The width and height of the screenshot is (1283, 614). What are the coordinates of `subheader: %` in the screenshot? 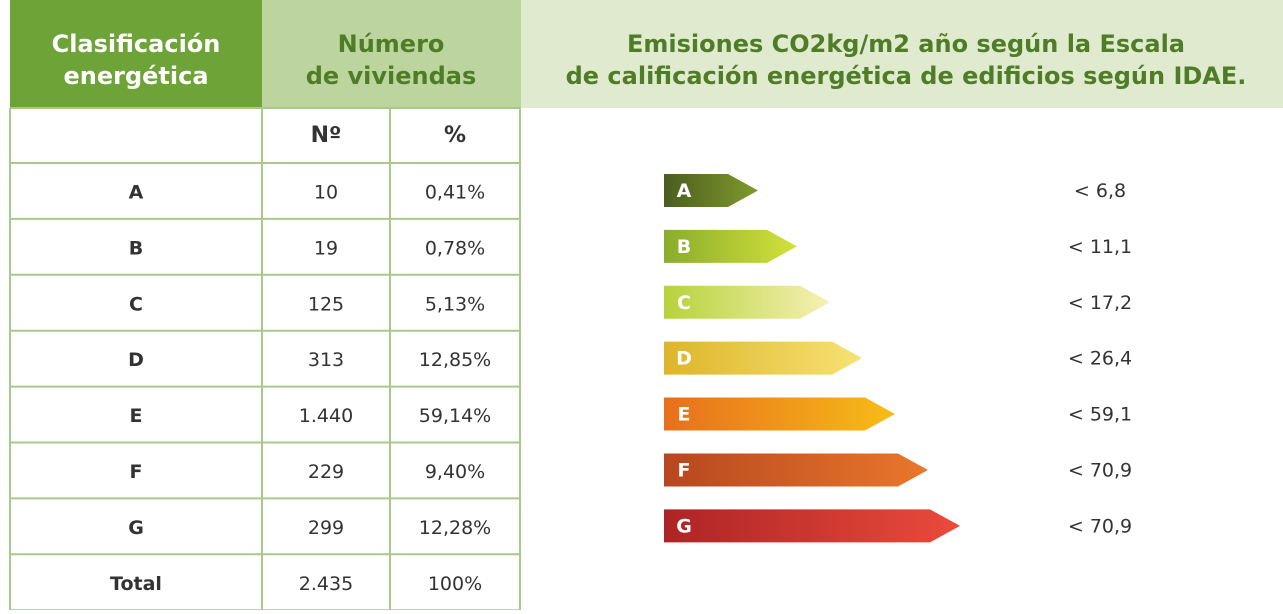 It's located at (455, 135).